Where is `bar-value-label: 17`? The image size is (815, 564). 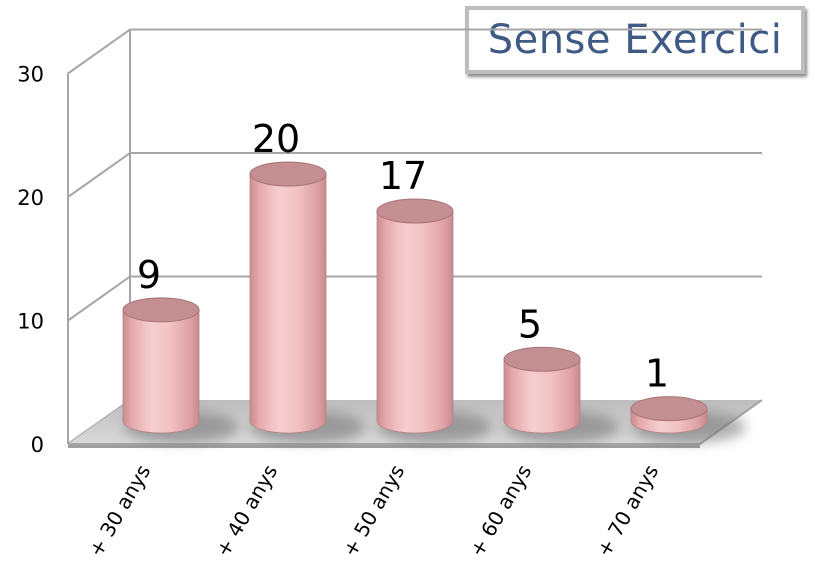 bar-value-label: 17 is located at coordinates (403, 176).